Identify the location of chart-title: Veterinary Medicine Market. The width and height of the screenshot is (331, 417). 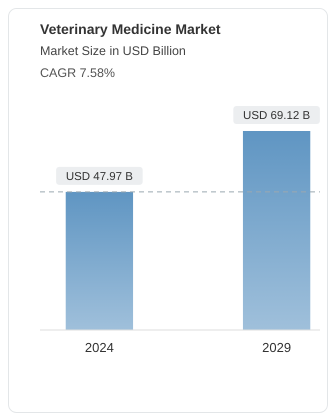
(130, 29).